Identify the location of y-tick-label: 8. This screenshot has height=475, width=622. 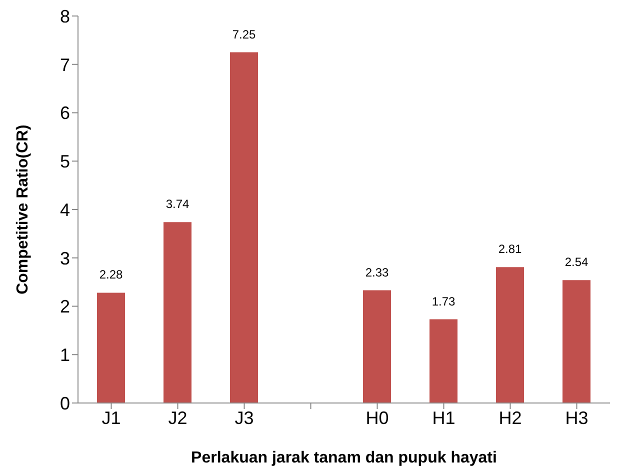
(65, 16).